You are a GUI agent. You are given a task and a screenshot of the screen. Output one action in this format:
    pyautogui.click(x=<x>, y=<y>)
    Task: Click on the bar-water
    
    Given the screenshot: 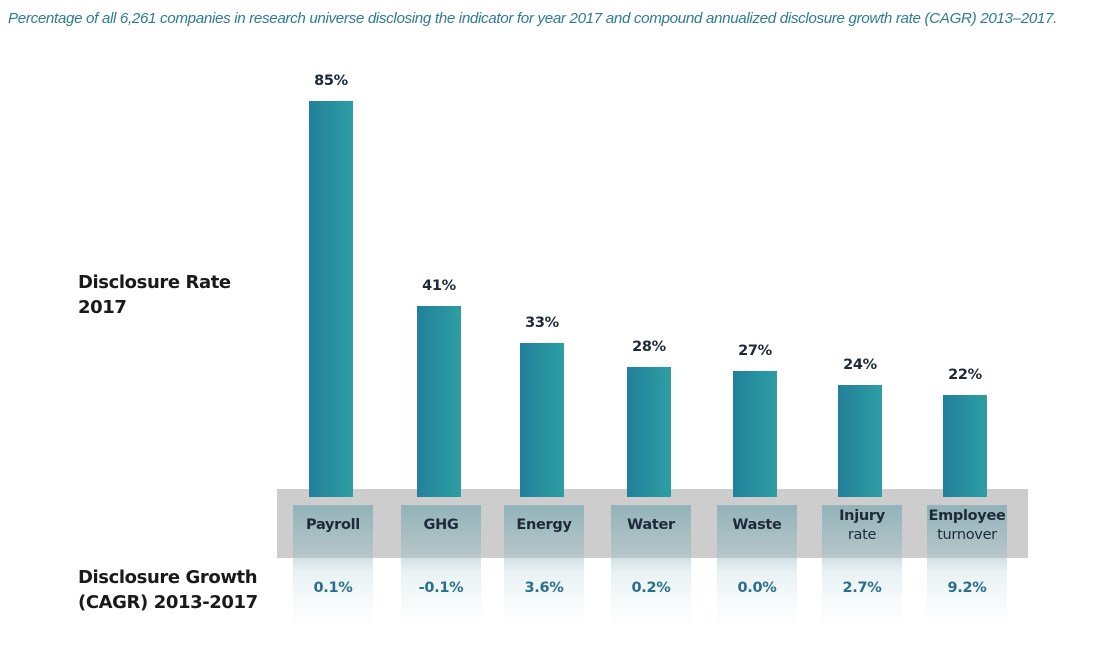 What is the action you would take?
    pyautogui.click(x=649, y=431)
    